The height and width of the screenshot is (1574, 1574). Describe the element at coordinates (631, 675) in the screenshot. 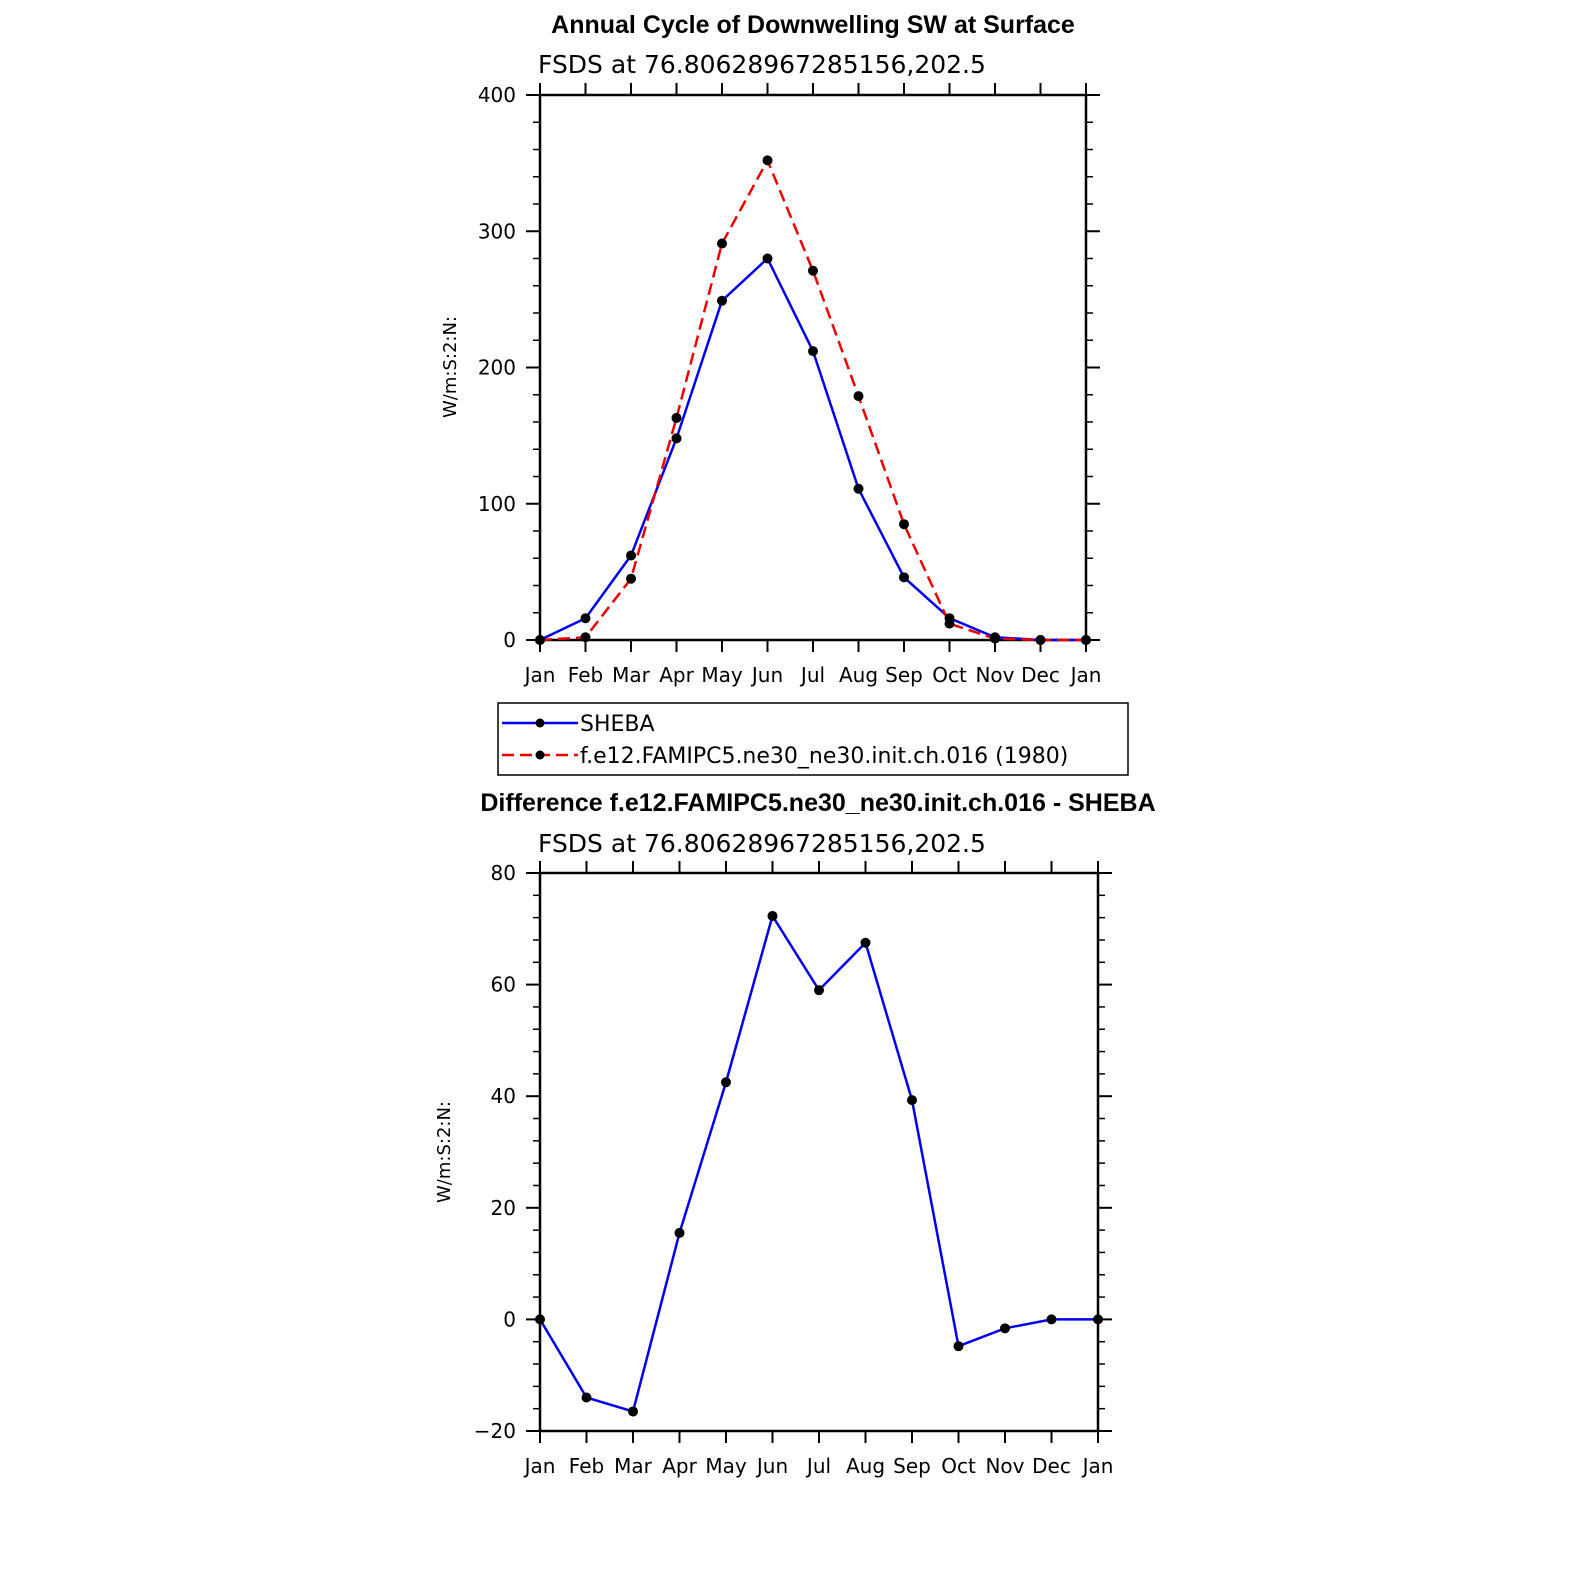

I see `chart1-xtick-label: Mar` at that location.